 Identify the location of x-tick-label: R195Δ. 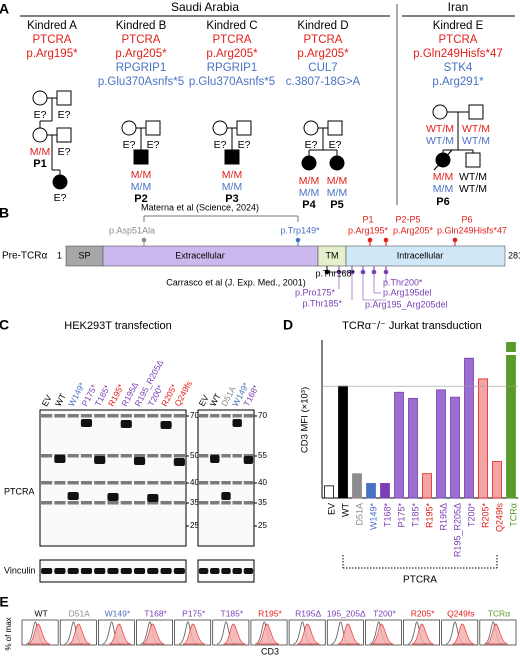
(443, 517).